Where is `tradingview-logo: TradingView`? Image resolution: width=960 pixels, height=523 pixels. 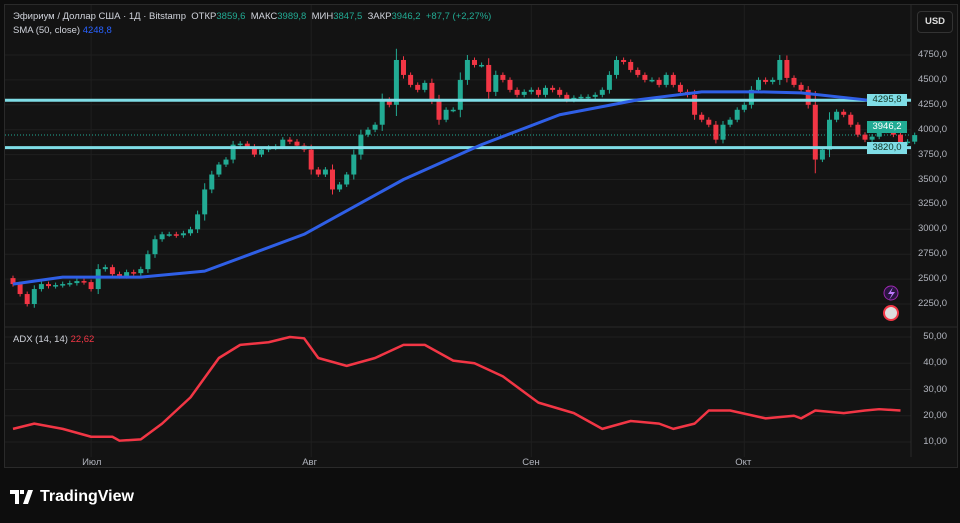 tradingview-logo: TradingView is located at coordinates (72, 497).